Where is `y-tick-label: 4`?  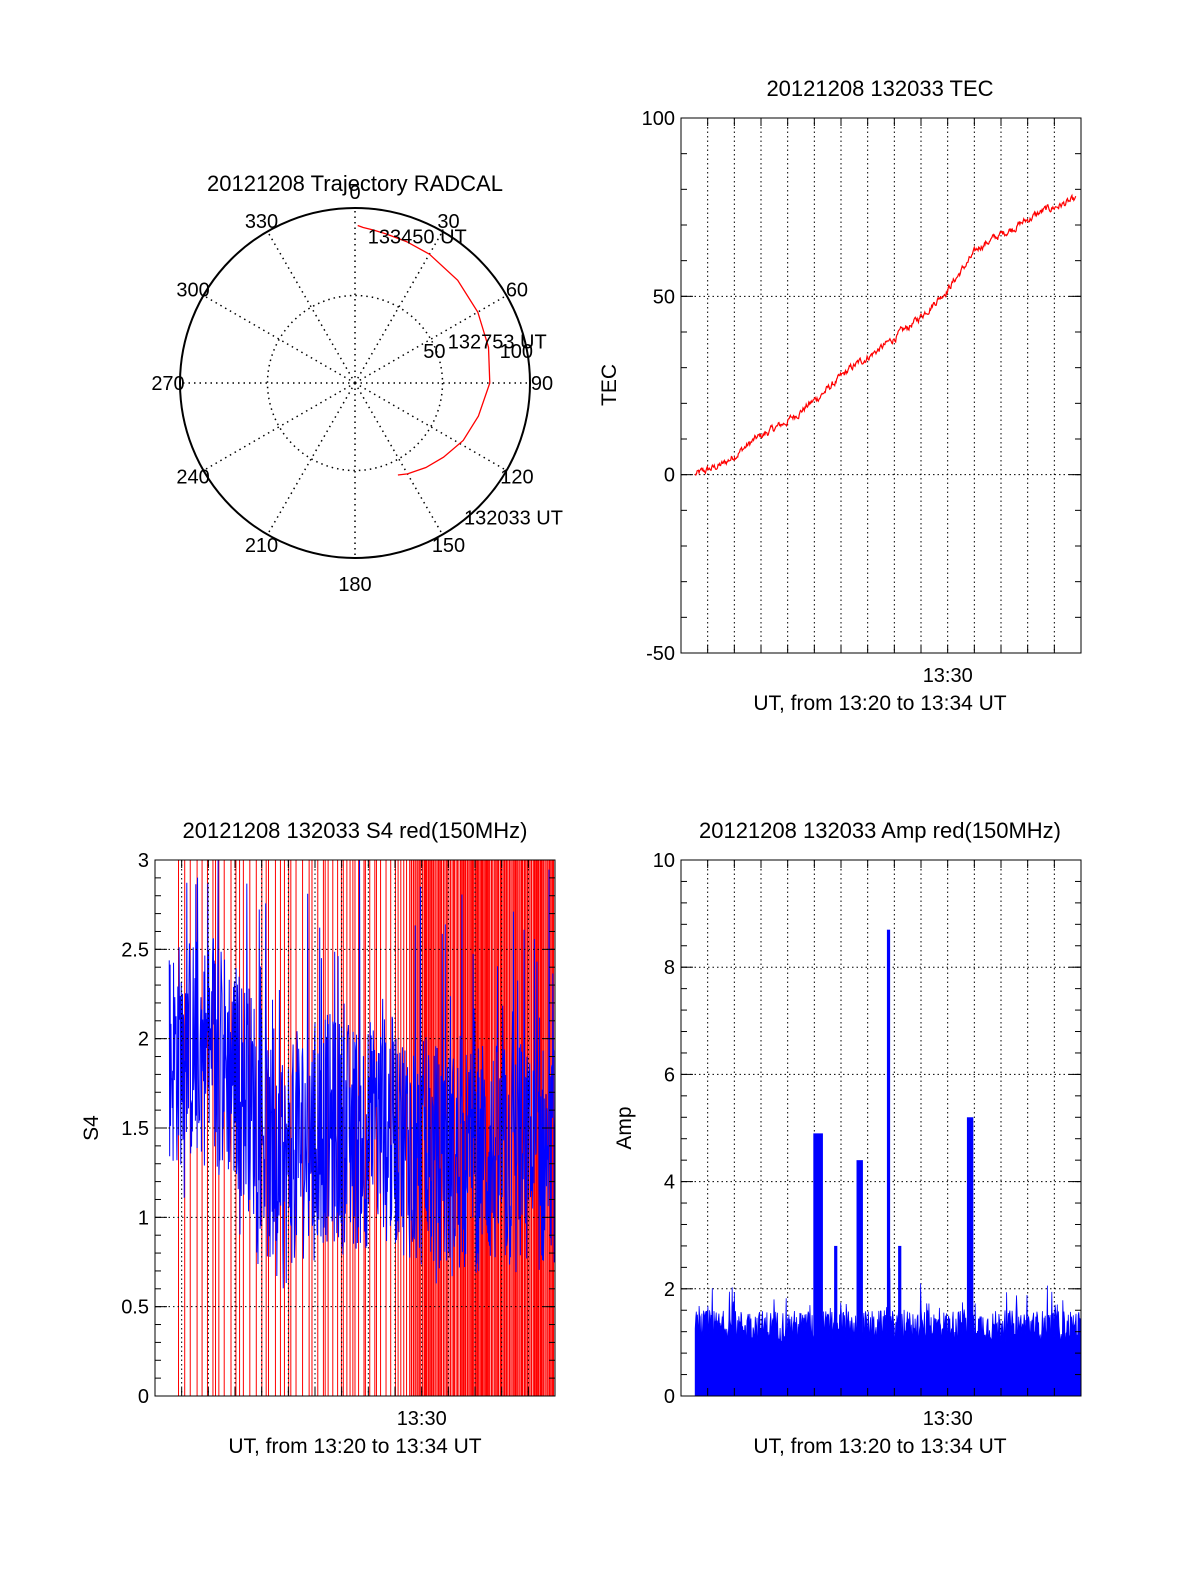
y-tick-label: 4 is located at coordinates (669, 1183).